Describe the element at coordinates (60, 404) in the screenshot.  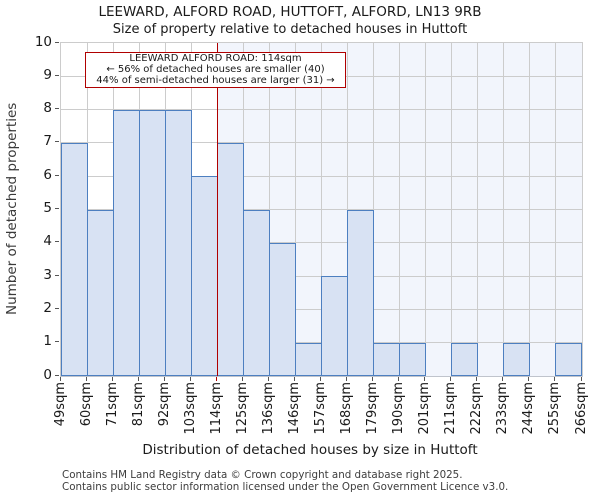
I see `x-tick-label: 49sqm` at that location.